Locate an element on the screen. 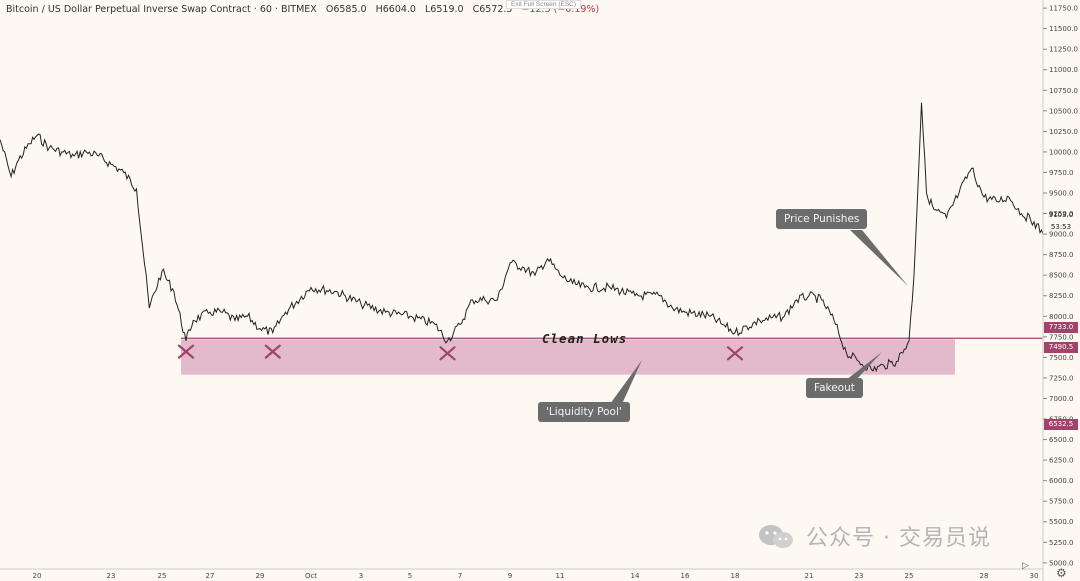  y-tick-label: 8500.0 is located at coordinates (1061, 276).